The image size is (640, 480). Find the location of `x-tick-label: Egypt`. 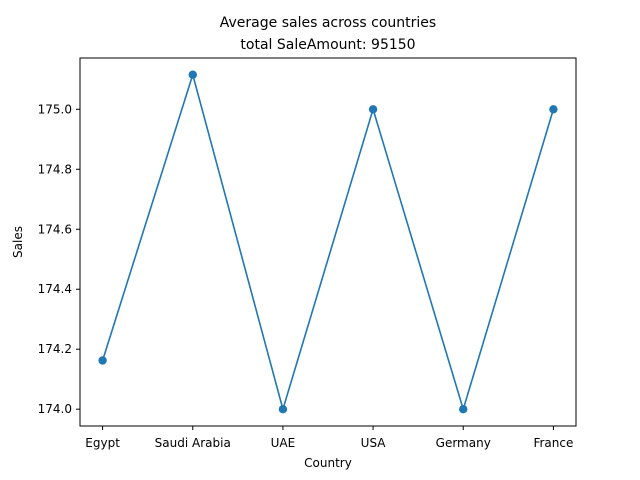

x-tick-label: Egypt is located at coordinates (102, 443).